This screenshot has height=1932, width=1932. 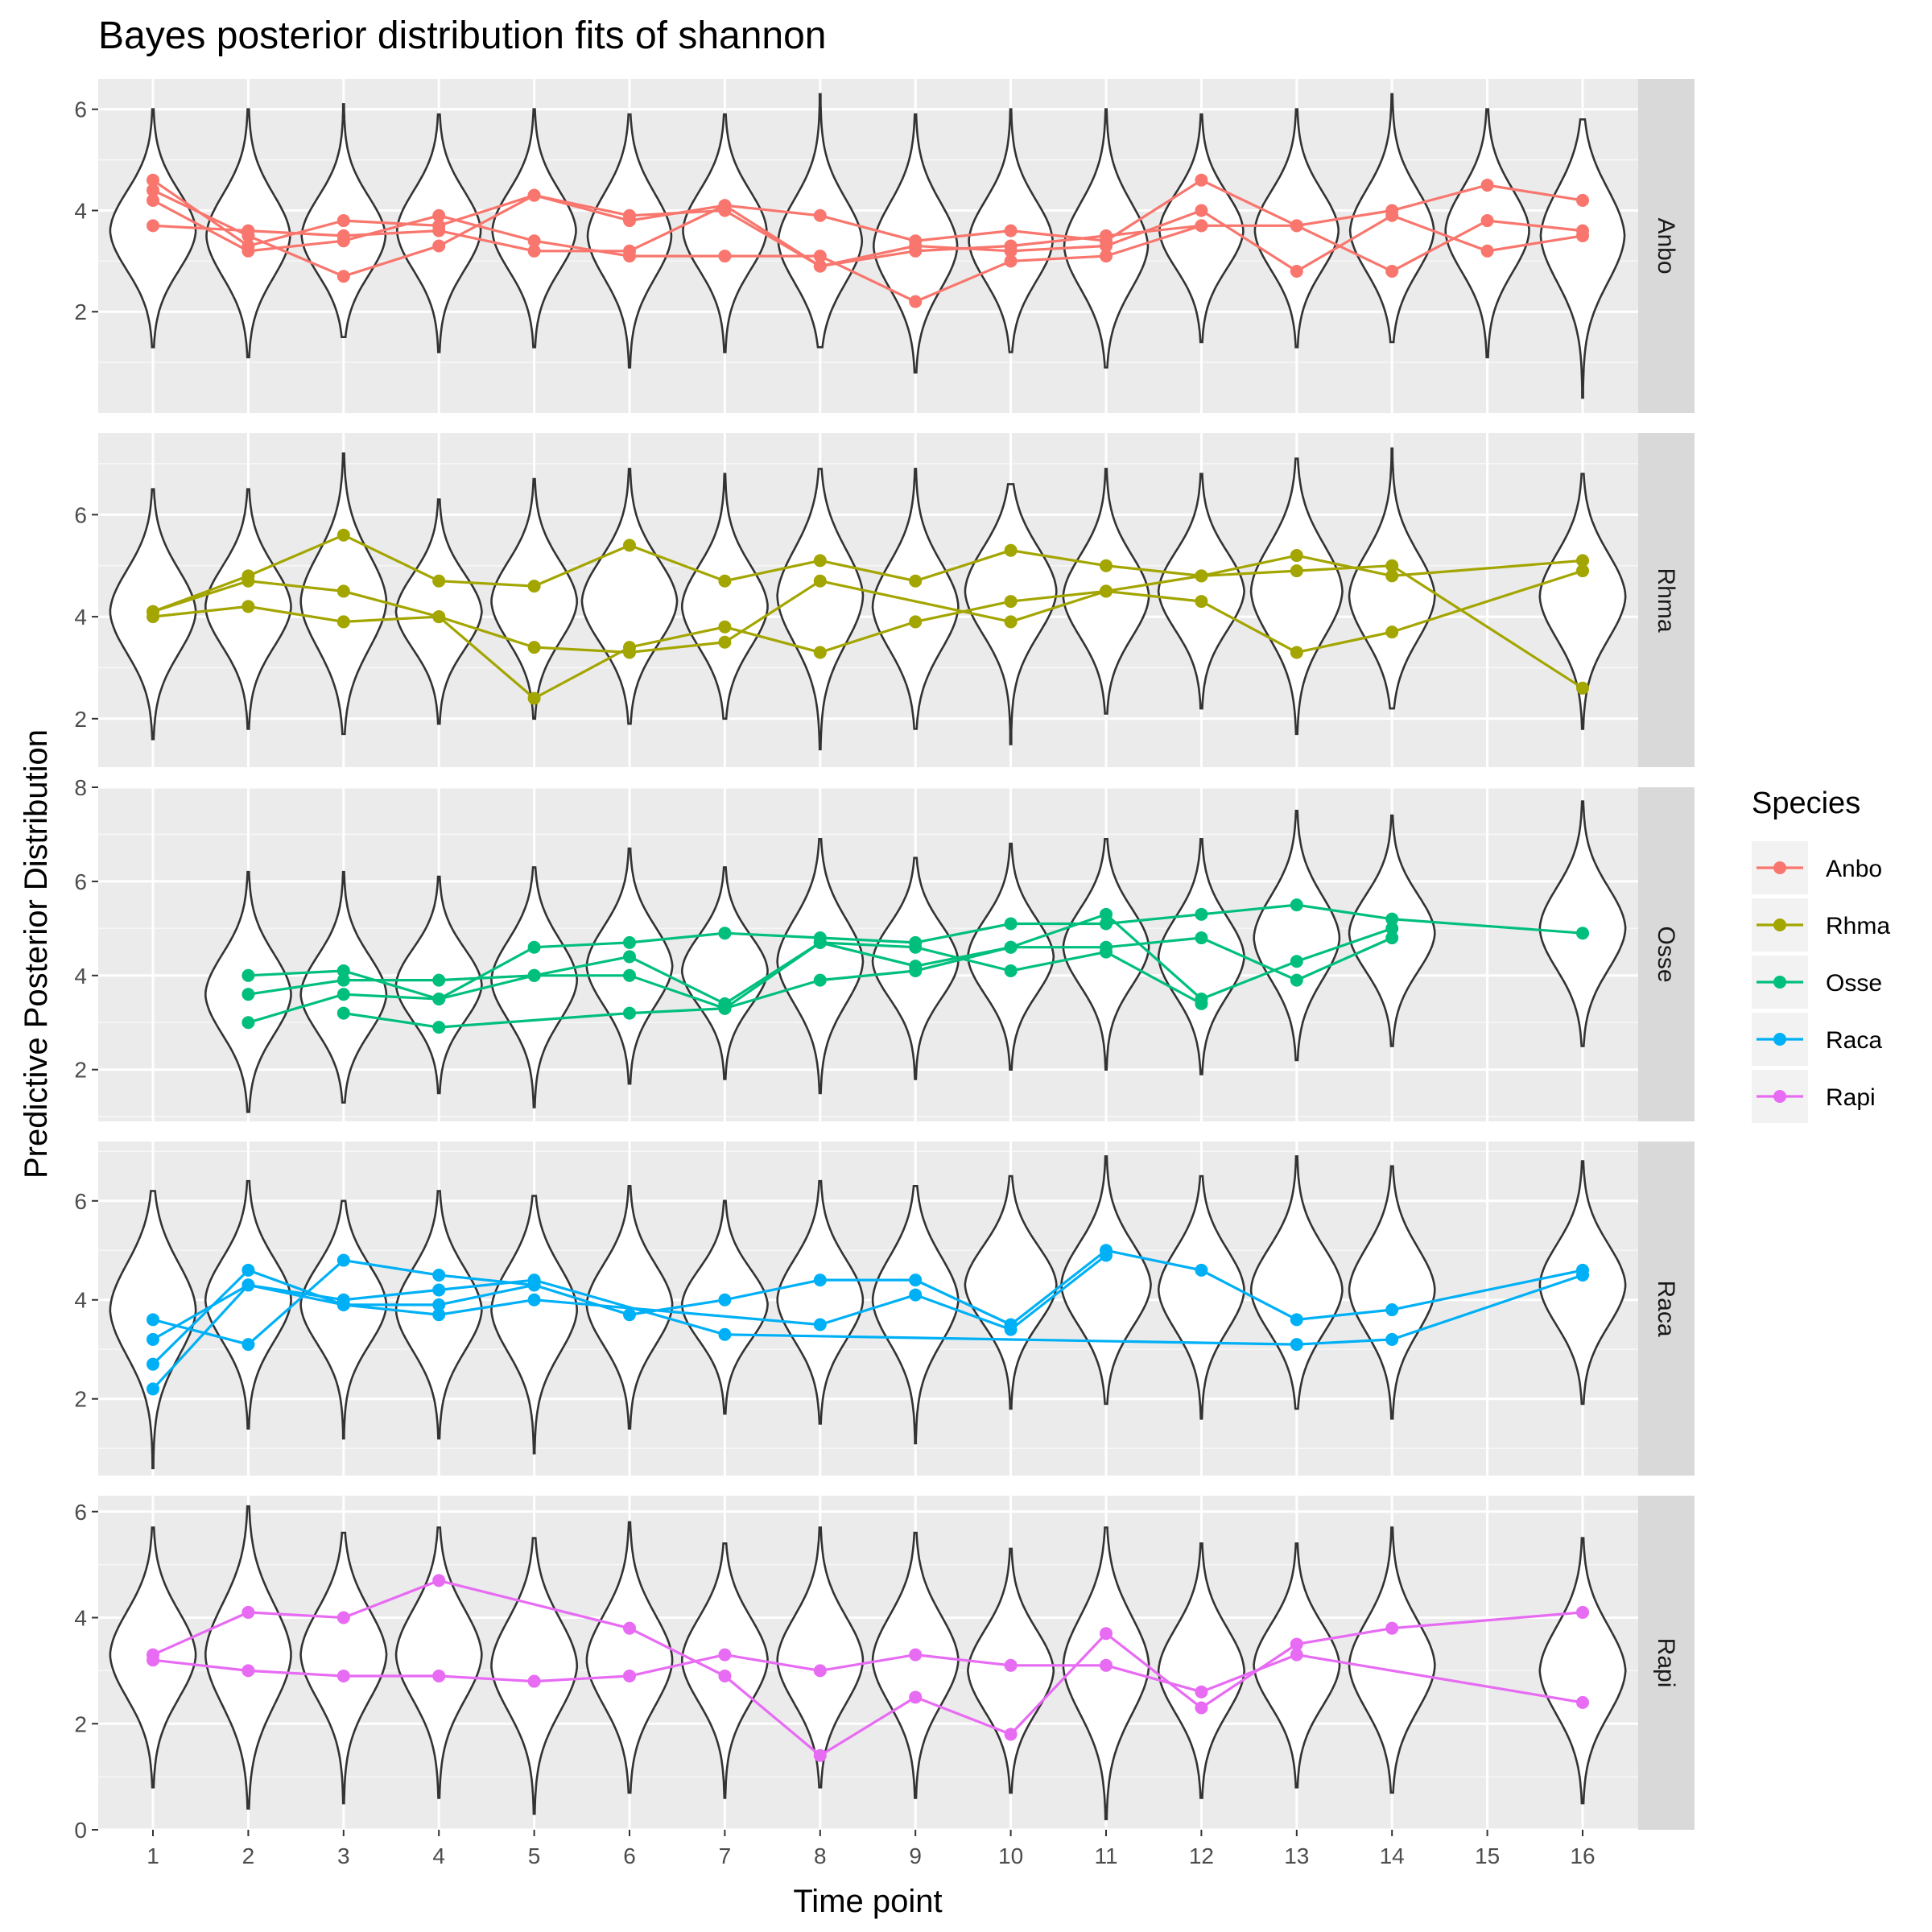 What do you see at coordinates (153, 1855) in the screenshot?
I see `x-tick-label: 1` at bounding box center [153, 1855].